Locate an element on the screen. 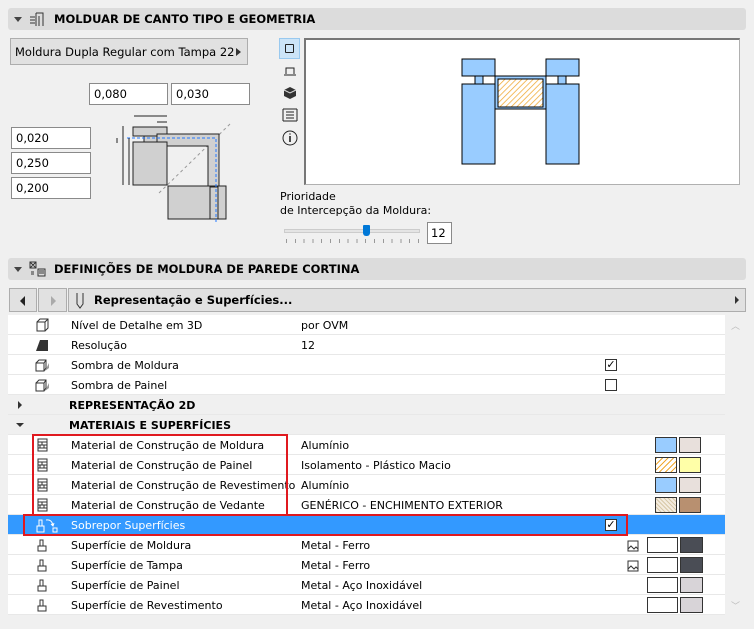  plan-view-icon is located at coordinates (289, 48).